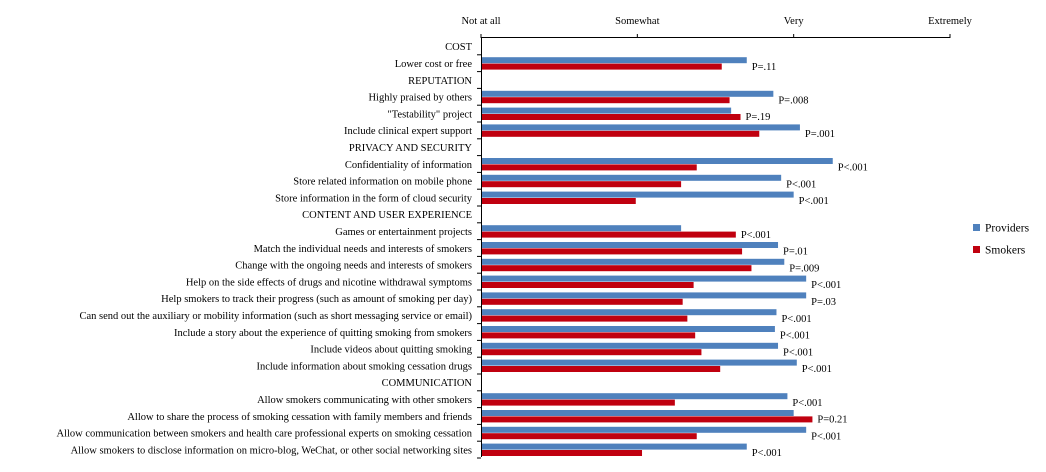 This screenshot has width=1046, height=472. I want to click on category-label: Include clinical expert support, so click(408, 131).